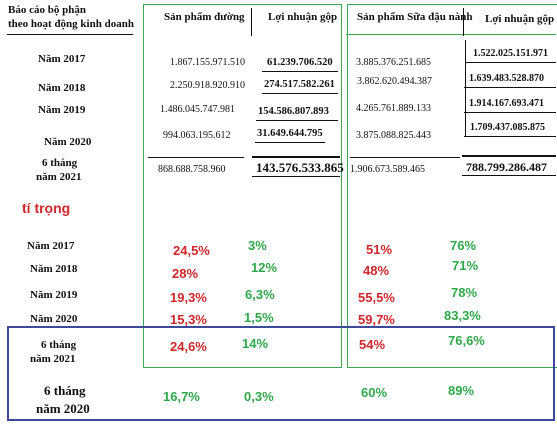  What do you see at coordinates (510, 112) in the screenshot?
I see `rule-sop-2019` at bounding box center [510, 112].